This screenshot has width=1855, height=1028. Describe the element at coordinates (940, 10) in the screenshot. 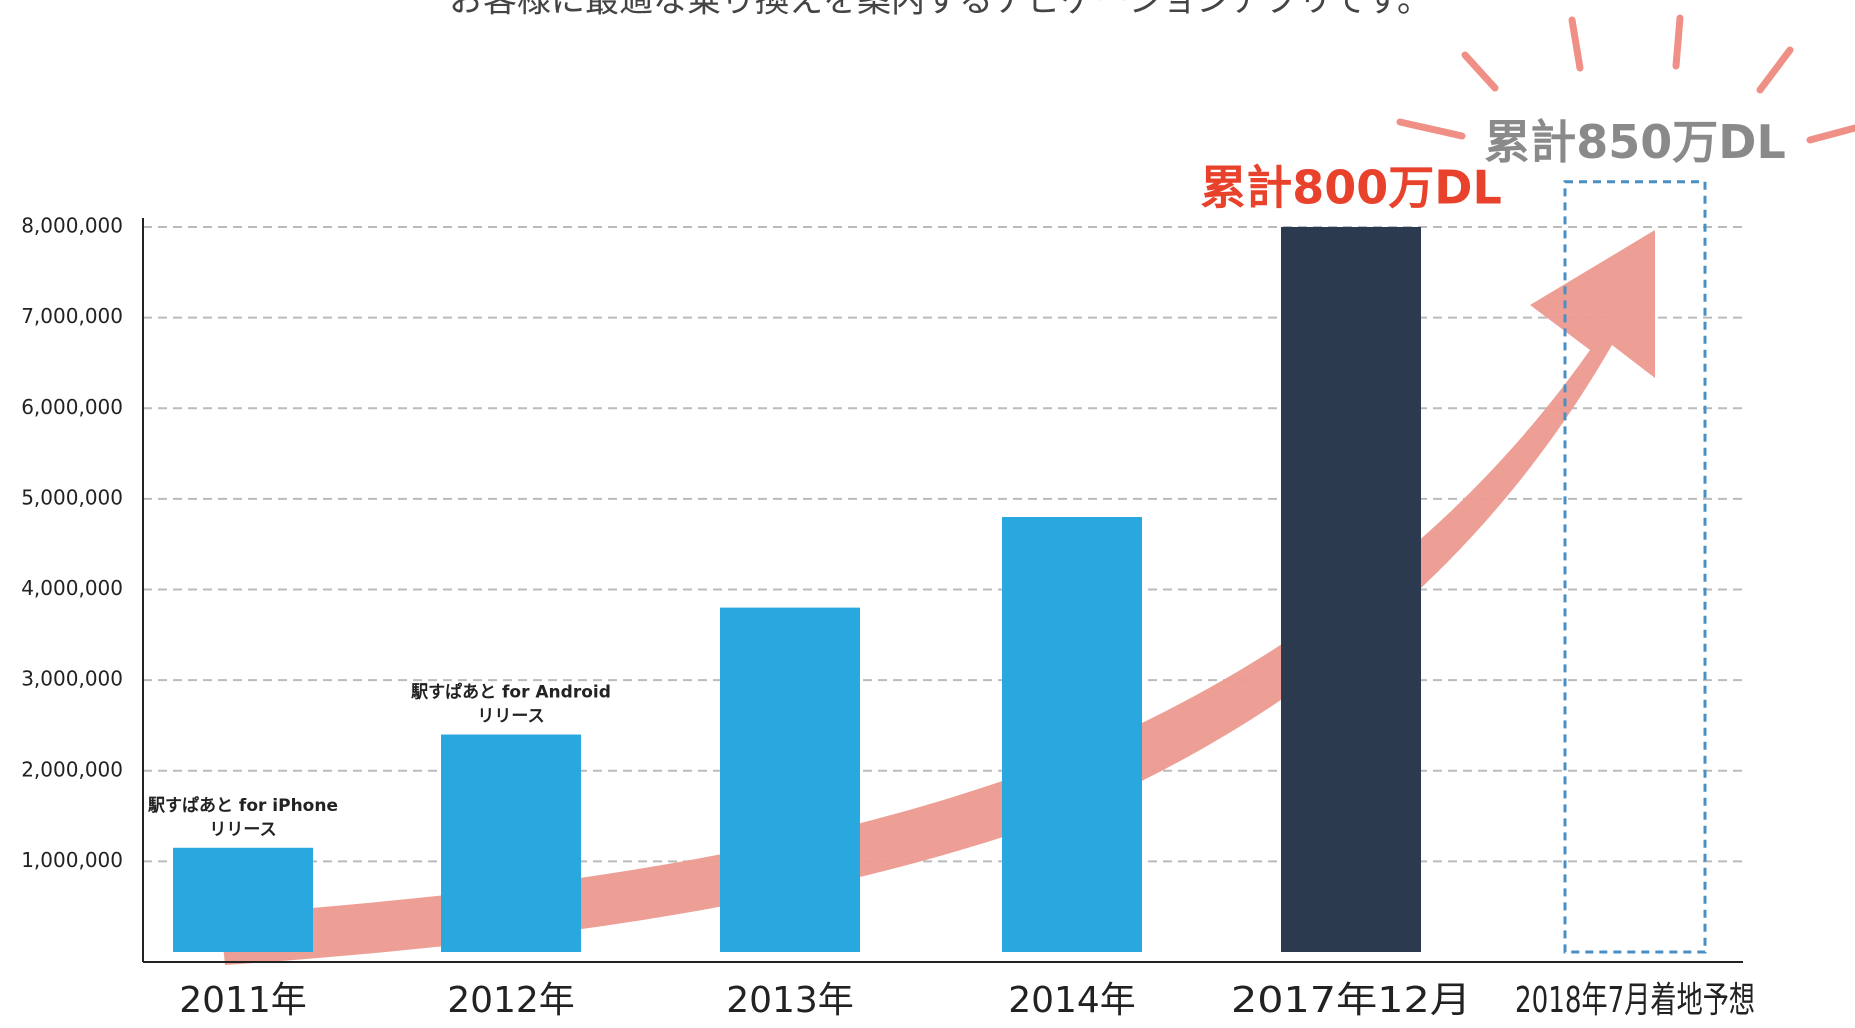

I see `subtitle: お客様に最適な乗り換えを案内するナビゲーションアプリです。` at that location.